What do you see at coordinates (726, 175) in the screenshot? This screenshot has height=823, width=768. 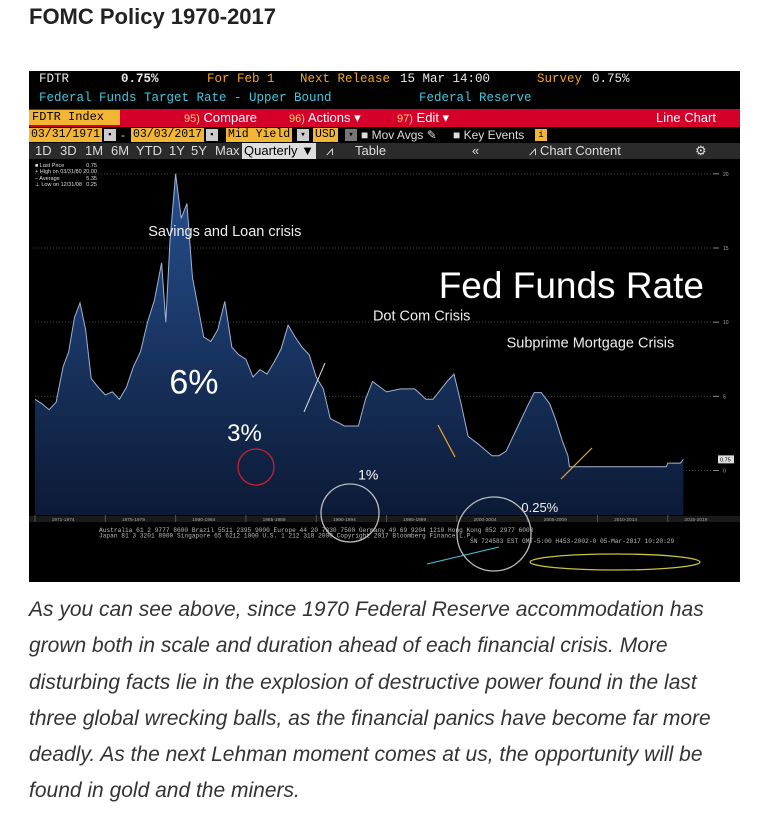 I see `y-tick-label: 20` at bounding box center [726, 175].